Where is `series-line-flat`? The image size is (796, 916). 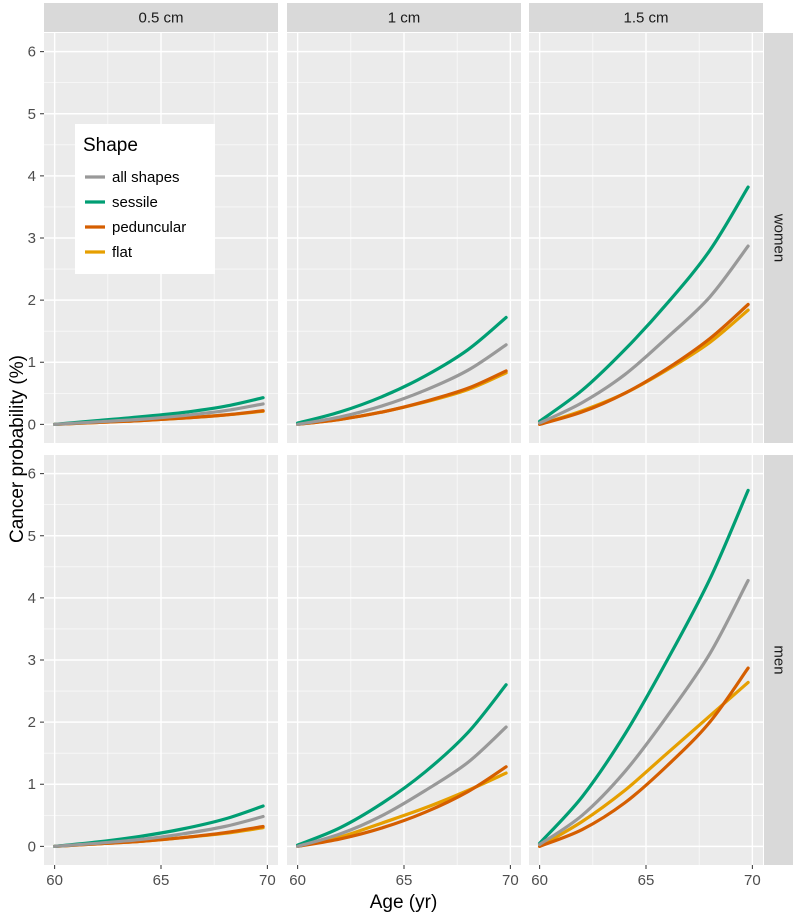
series-line-flat is located at coordinates (644, 764).